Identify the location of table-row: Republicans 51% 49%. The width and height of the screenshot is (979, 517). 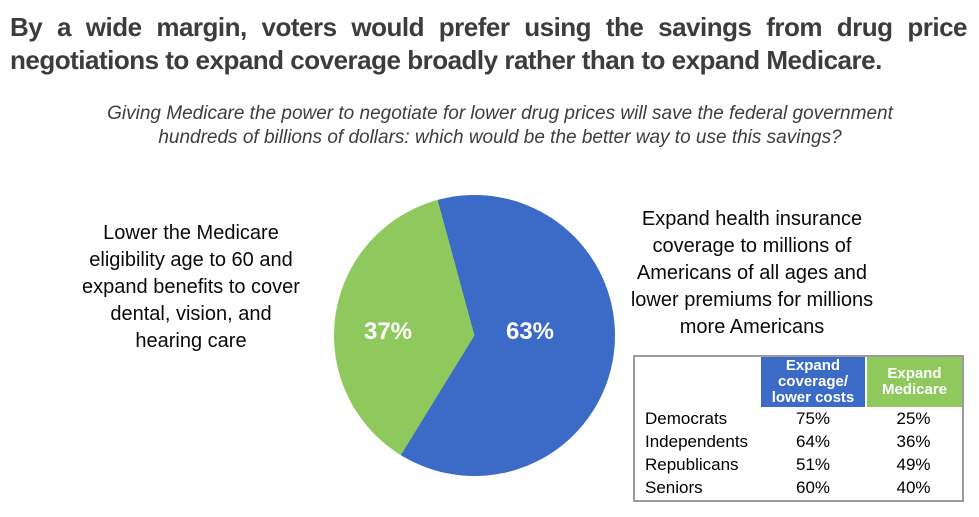
(798, 465).